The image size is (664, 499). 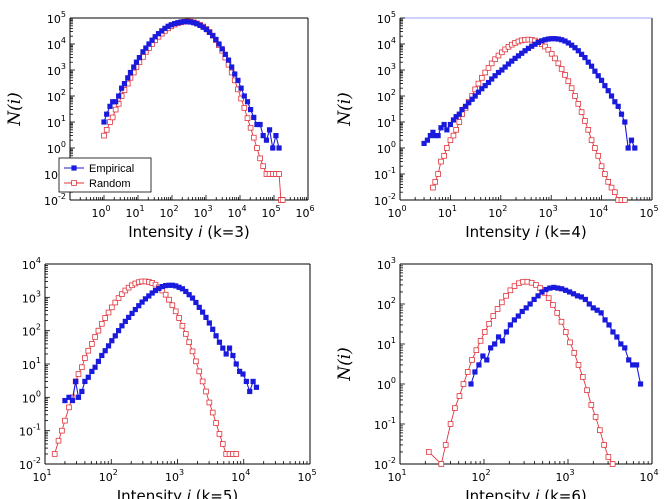 I want to click on series-empirical, so click(x=529, y=93).